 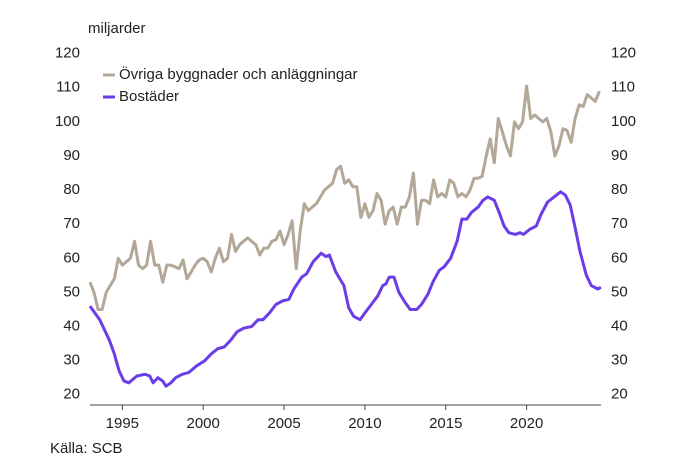 What do you see at coordinates (67, 53) in the screenshot?
I see `y-tick-label: 120` at bounding box center [67, 53].